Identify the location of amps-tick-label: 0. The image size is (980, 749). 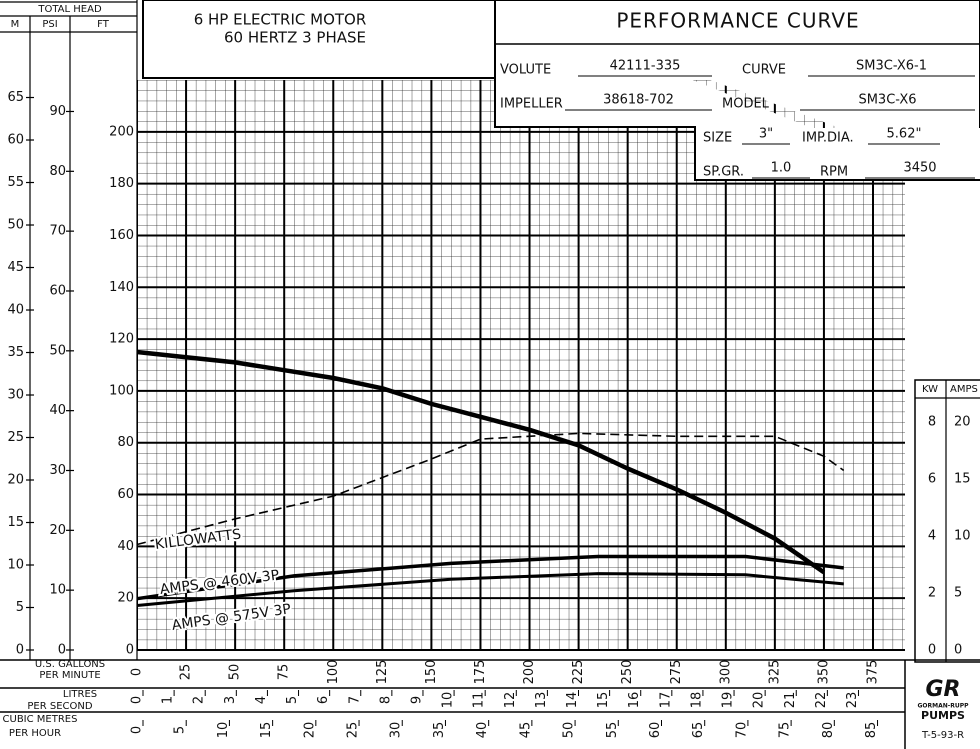
(958, 650).